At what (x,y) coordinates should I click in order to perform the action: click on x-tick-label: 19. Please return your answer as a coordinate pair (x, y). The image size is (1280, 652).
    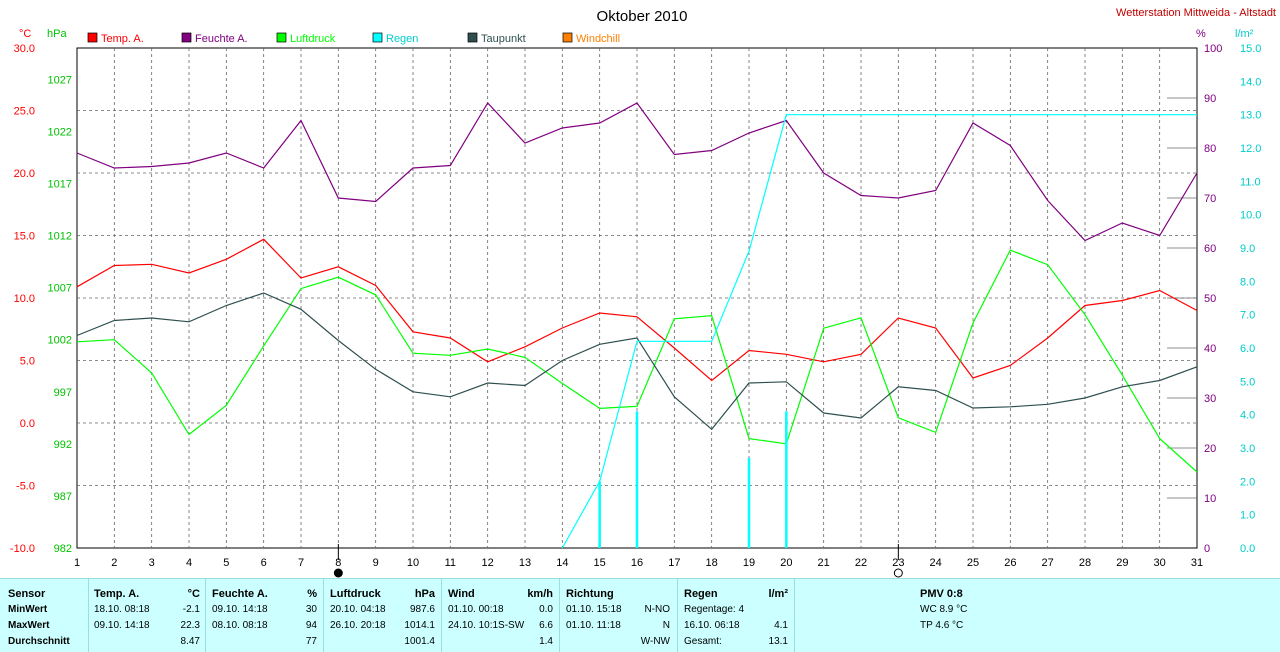
    Looking at the image, I should click on (749, 563).